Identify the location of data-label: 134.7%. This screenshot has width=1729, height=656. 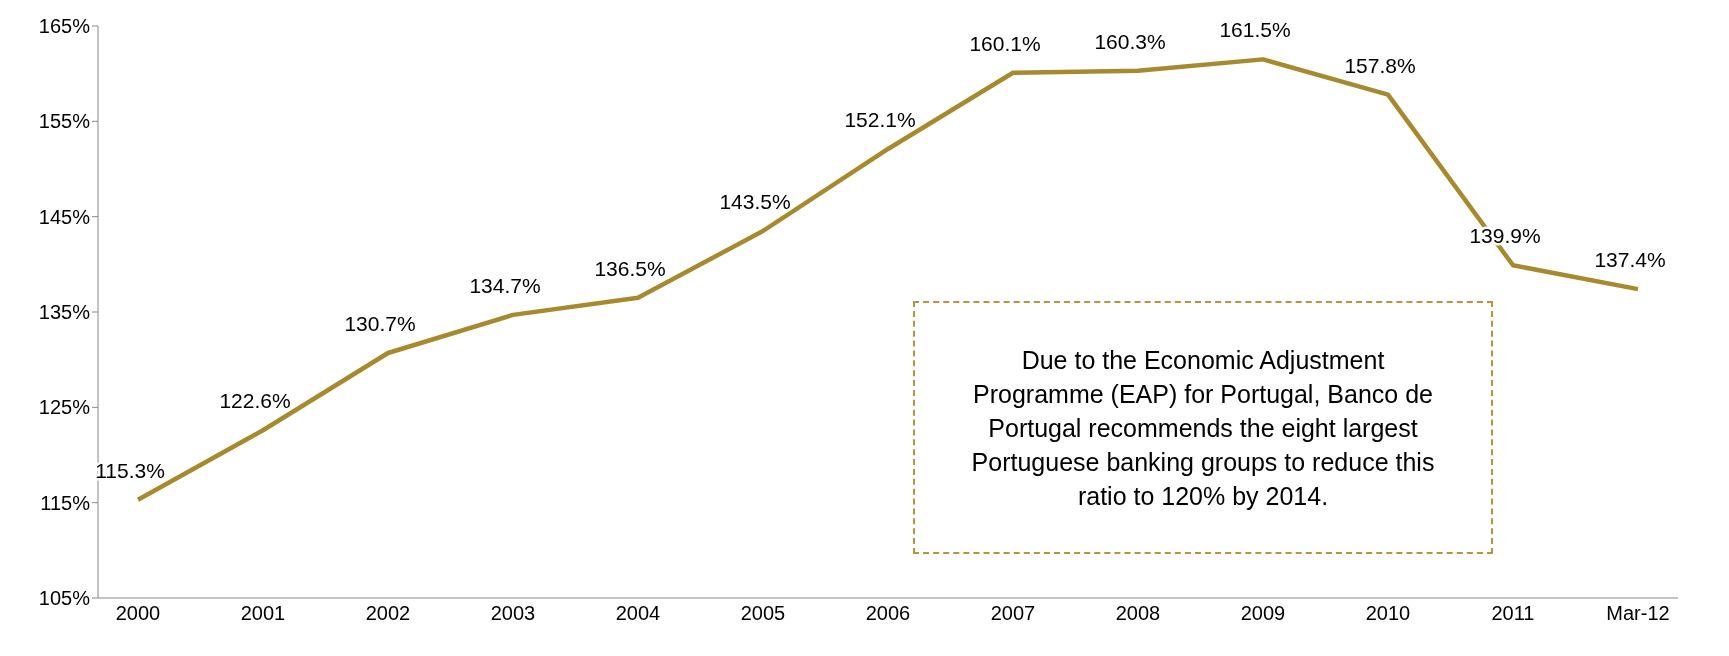
(505, 285).